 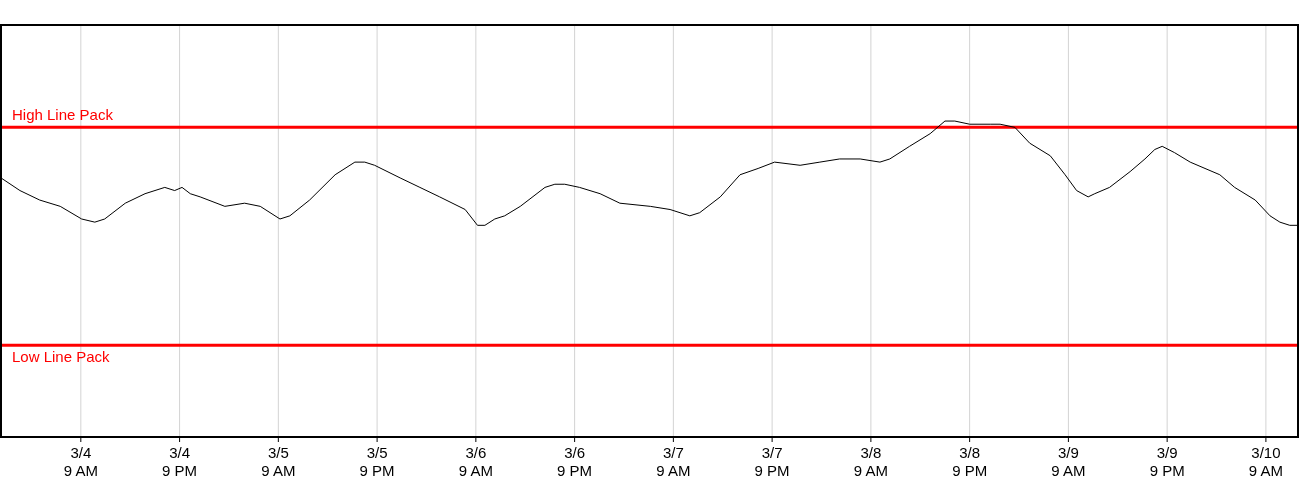 I want to click on x-tick-label: 3/4 9 PM, so click(x=180, y=461).